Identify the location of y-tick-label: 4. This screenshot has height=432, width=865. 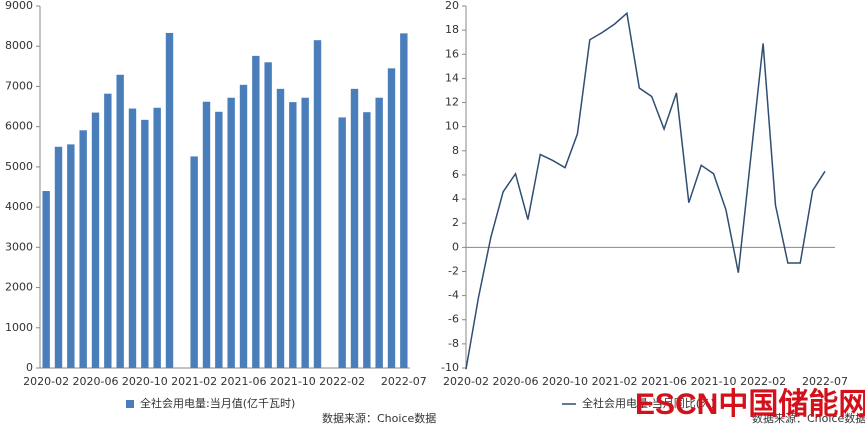
(455, 198).